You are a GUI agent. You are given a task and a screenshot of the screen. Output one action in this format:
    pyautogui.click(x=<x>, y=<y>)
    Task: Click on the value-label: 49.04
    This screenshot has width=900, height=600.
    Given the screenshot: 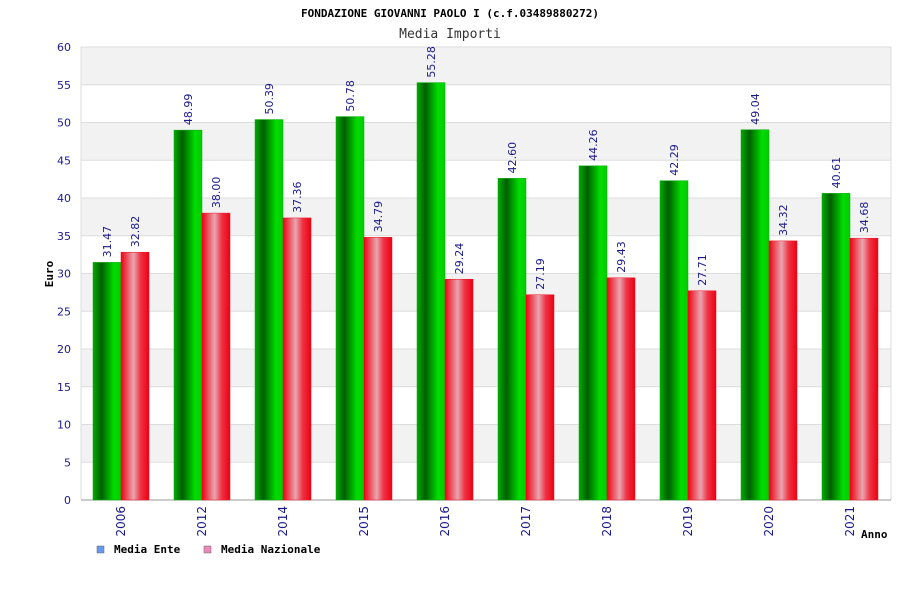 What is the action you would take?
    pyautogui.click(x=755, y=109)
    